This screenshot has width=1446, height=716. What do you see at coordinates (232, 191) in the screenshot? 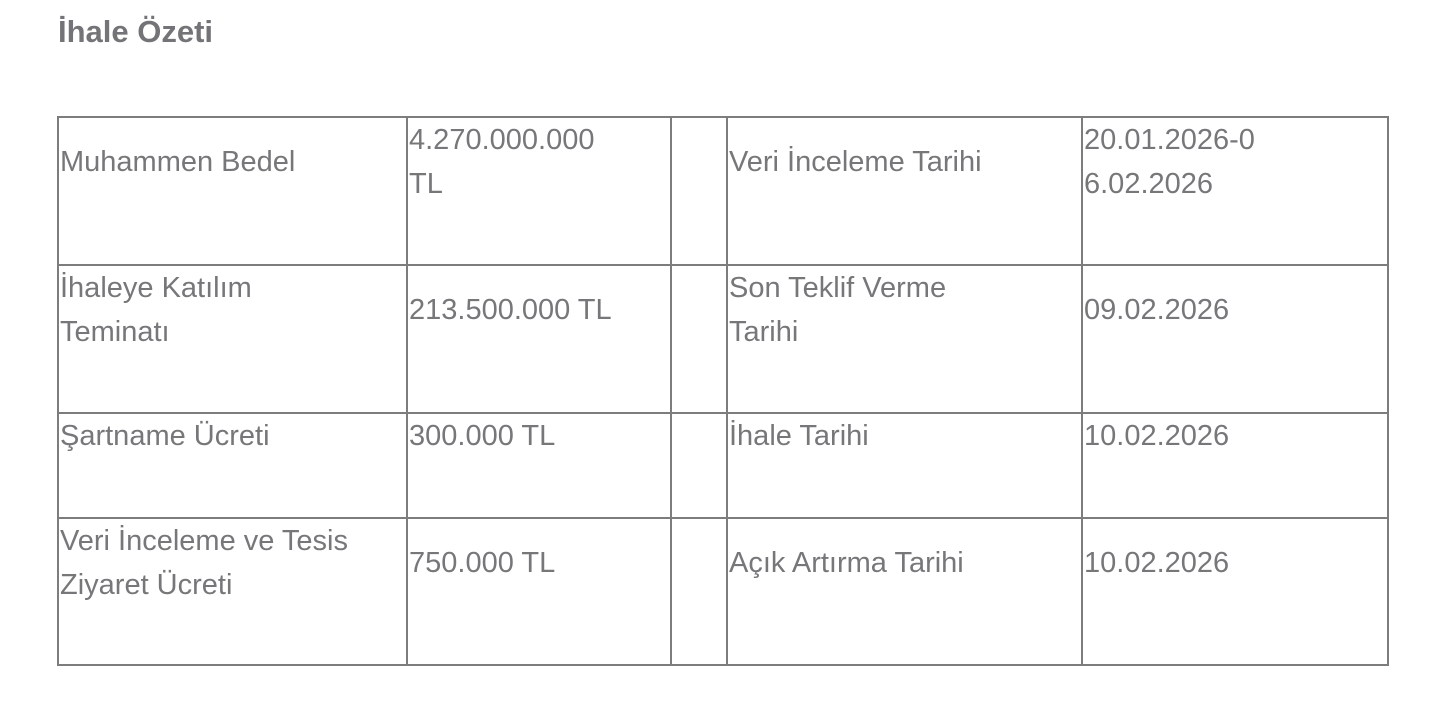
I see `label-cell: Muhammen Bedel` at bounding box center [232, 191].